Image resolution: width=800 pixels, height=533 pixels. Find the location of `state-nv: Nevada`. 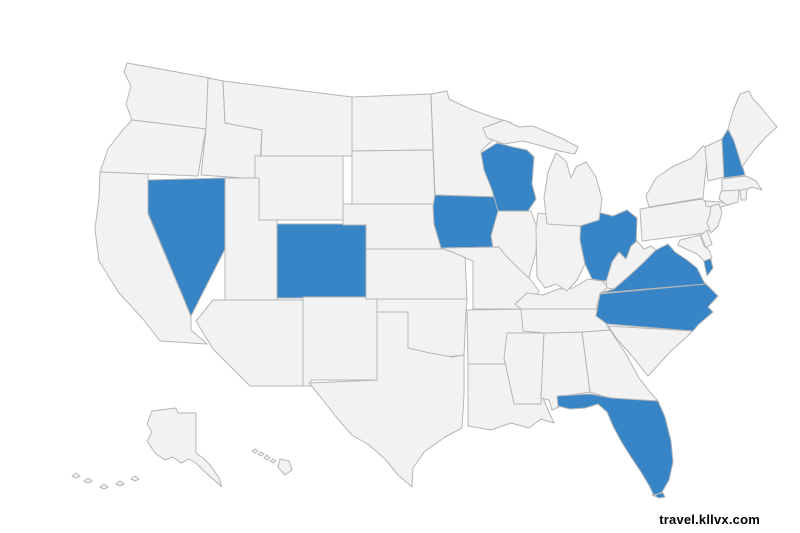

state-nv: Nevada is located at coordinates (186, 247).